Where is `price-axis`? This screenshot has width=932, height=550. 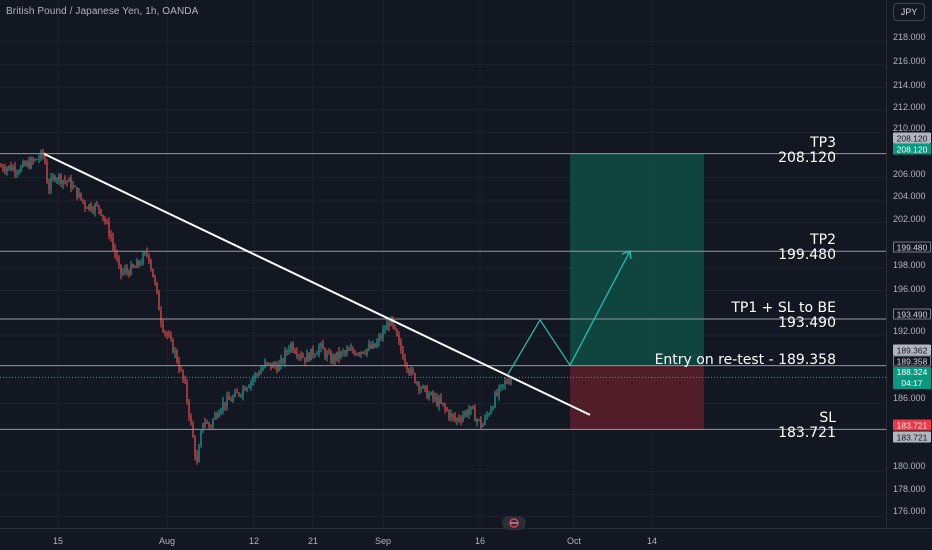 price-axis is located at coordinates (909, 264).